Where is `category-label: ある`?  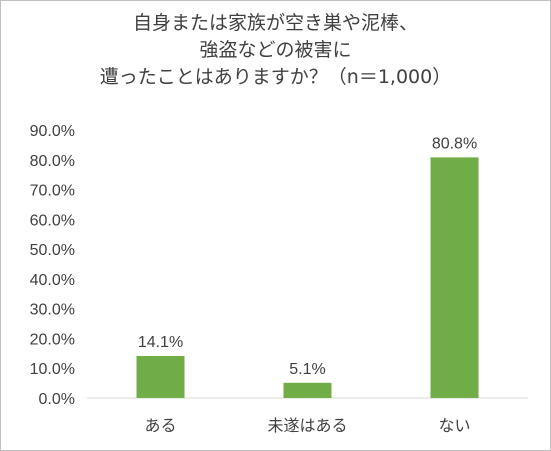 category-label: ある is located at coordinates (160, 425).